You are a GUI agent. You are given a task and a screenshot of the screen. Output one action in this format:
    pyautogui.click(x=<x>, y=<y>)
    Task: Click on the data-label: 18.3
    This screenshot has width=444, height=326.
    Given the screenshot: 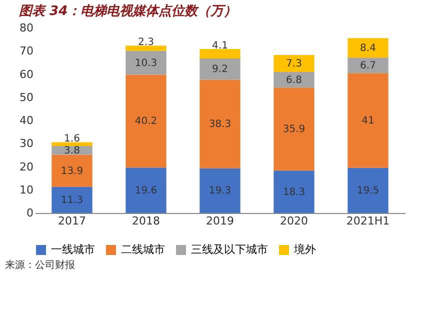 What is the action you would take?
    pyautogui.click(x=294, y=192)
    